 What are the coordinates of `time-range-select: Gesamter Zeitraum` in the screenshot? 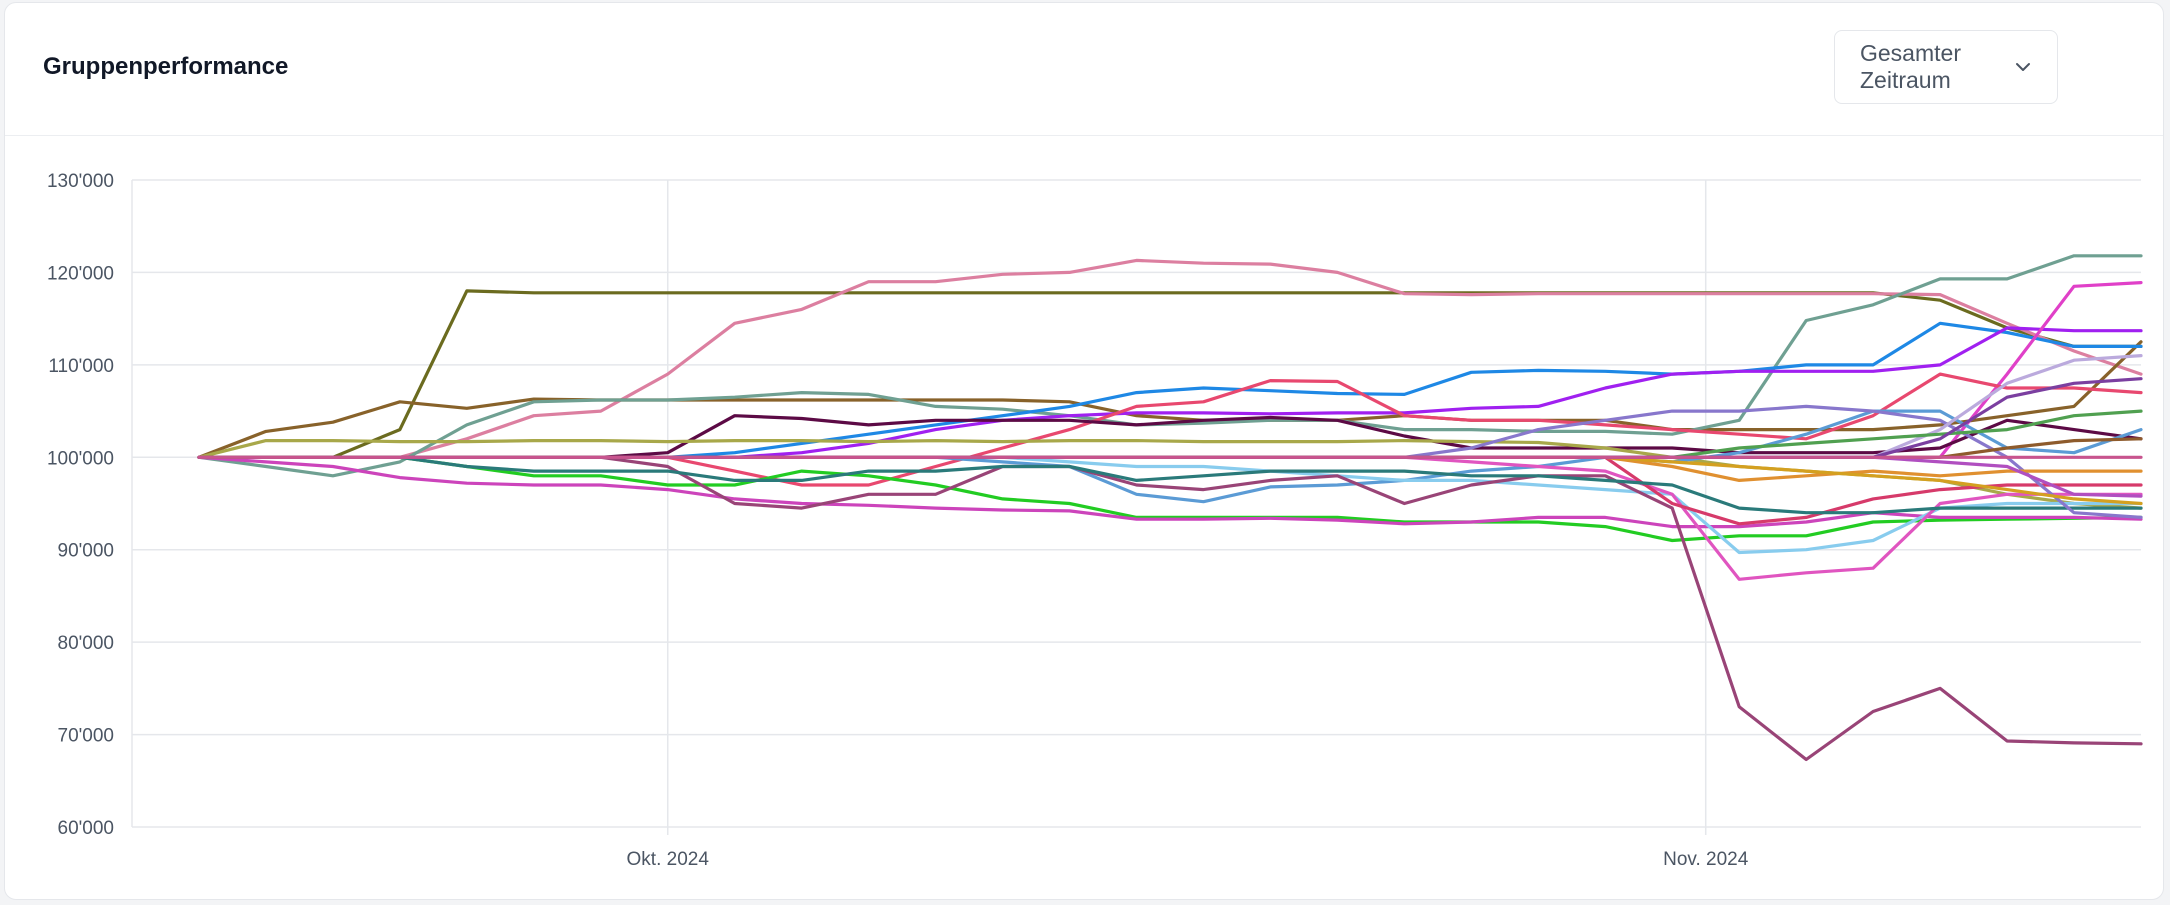 It's located at (1946, 67).